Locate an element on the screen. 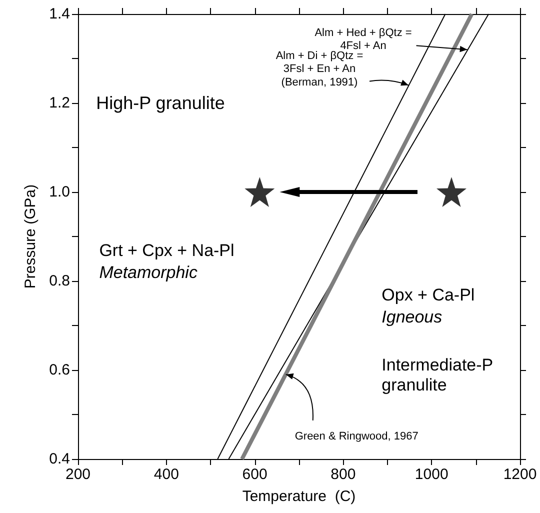 This screenshot has height=513, width=540. annotation: Igneous is located at coordinates (412, 316).